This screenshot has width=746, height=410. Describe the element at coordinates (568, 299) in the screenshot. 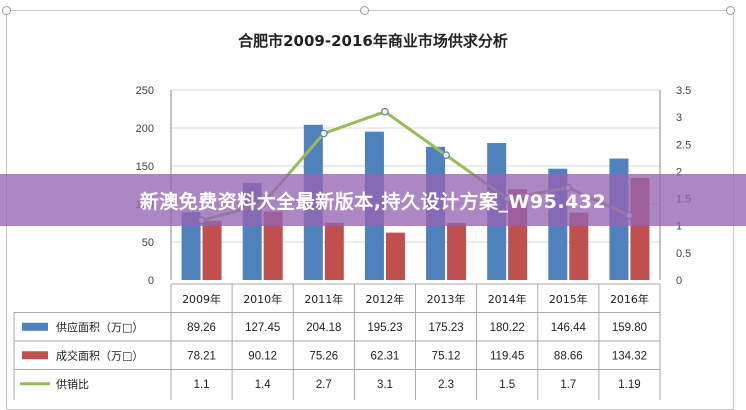

I see `category-label: 2015年` at that location.